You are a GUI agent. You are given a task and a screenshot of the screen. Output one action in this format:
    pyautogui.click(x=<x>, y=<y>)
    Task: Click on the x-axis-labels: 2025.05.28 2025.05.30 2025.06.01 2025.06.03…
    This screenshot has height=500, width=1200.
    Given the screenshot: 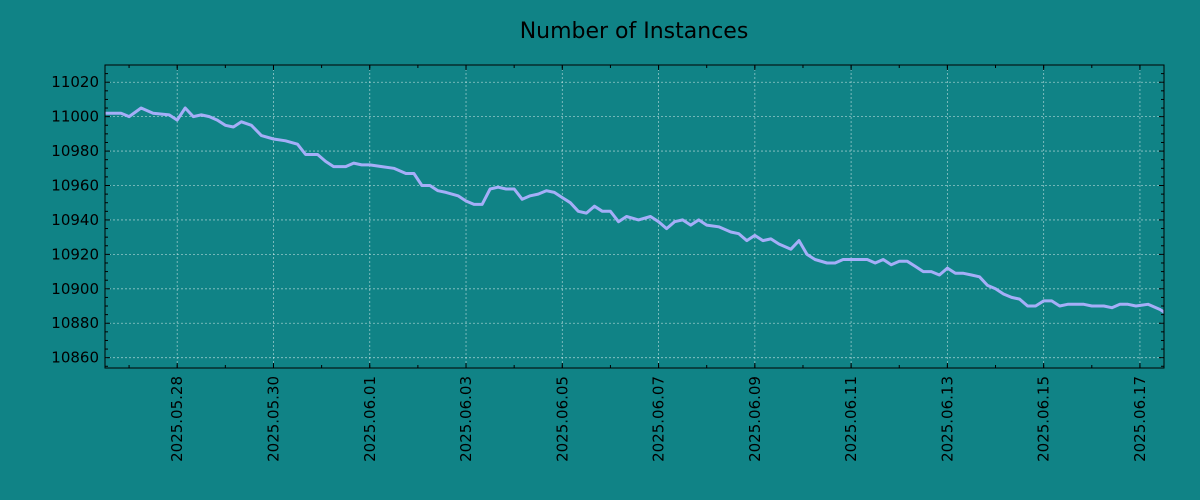 What is the action you would take?
    pyautogui.click(x=658, y=419)
    